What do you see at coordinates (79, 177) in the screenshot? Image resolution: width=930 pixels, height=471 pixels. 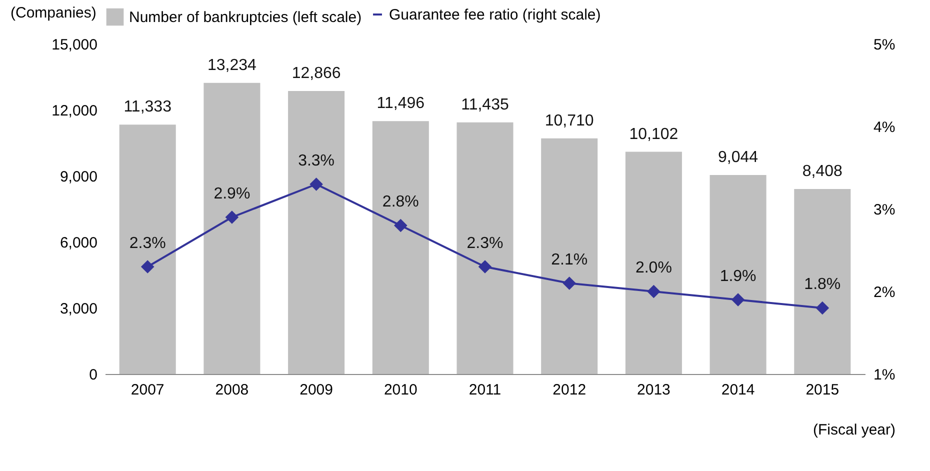 I see `y-tick-label: 9,000` at bounding box center [79, 177].